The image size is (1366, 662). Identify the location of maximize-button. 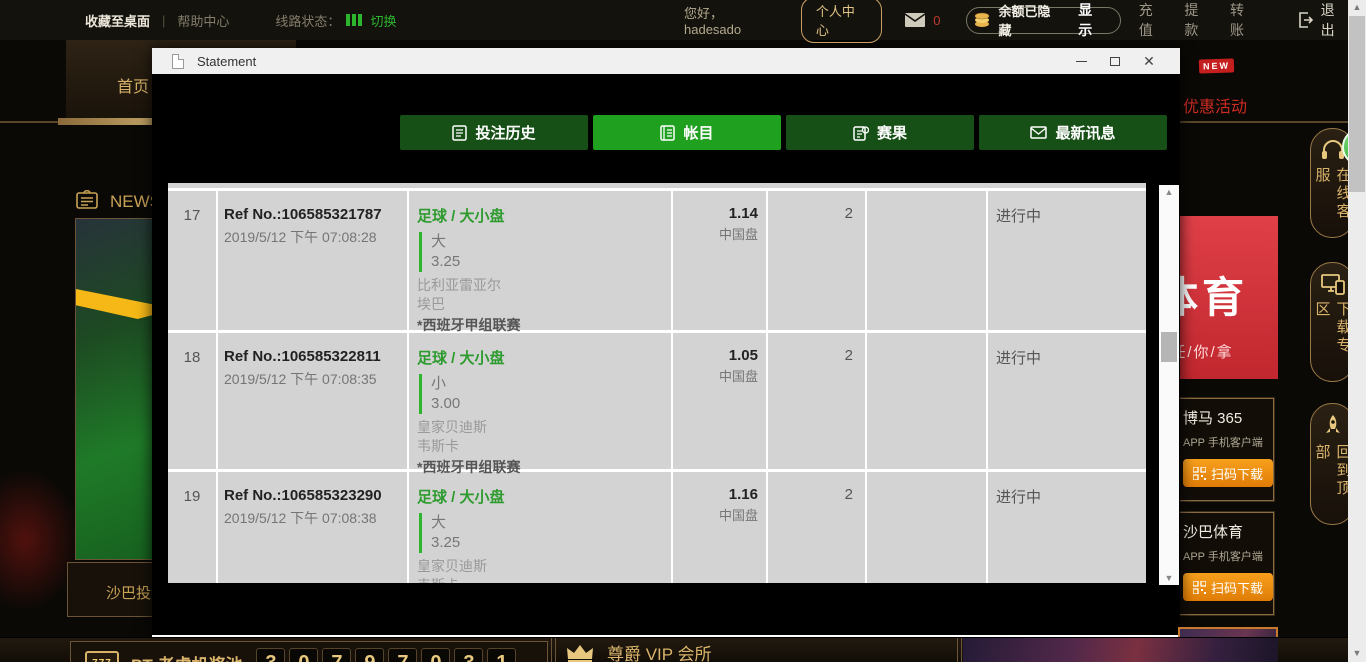
(1115, 61).